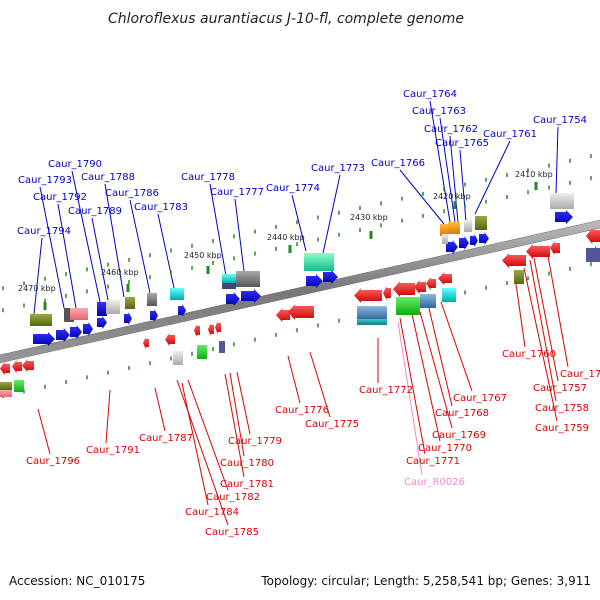 This screenshot has width=600, height=600. Describe the element at coordinates (562, 428) in the screenshot. I see `reverse-gene-label: Caur_1759` at that location.